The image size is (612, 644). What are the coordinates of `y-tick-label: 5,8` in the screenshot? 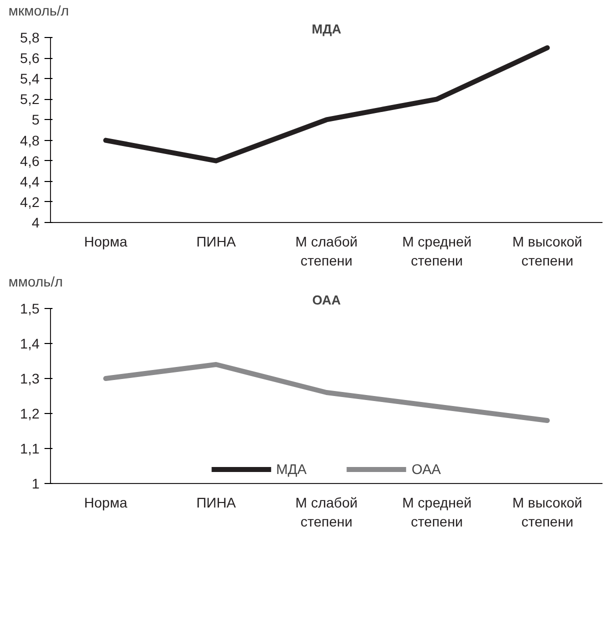 It's located at (30, 38).